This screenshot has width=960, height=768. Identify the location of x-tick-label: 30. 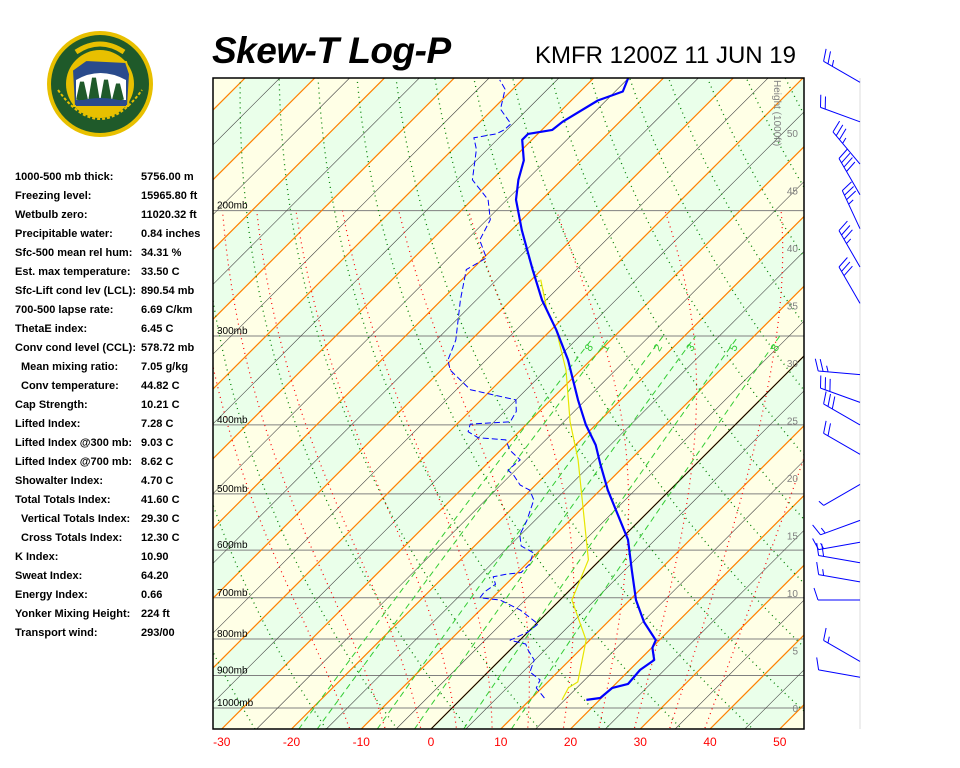
(641, 742).